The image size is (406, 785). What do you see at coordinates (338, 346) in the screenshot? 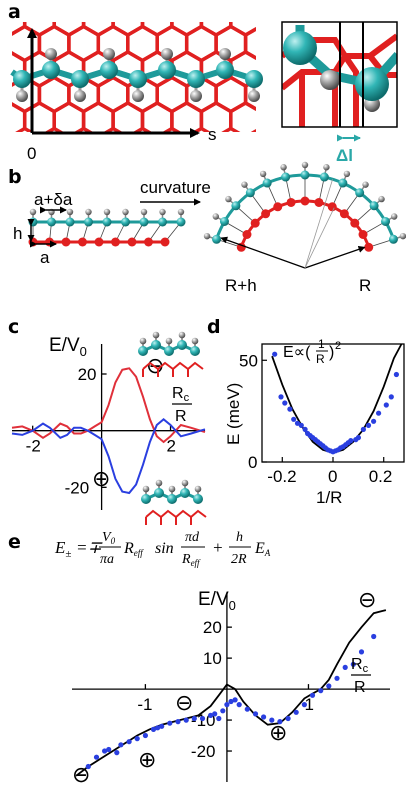
I see `svg-text: 2` at bounding box center [338, 346].